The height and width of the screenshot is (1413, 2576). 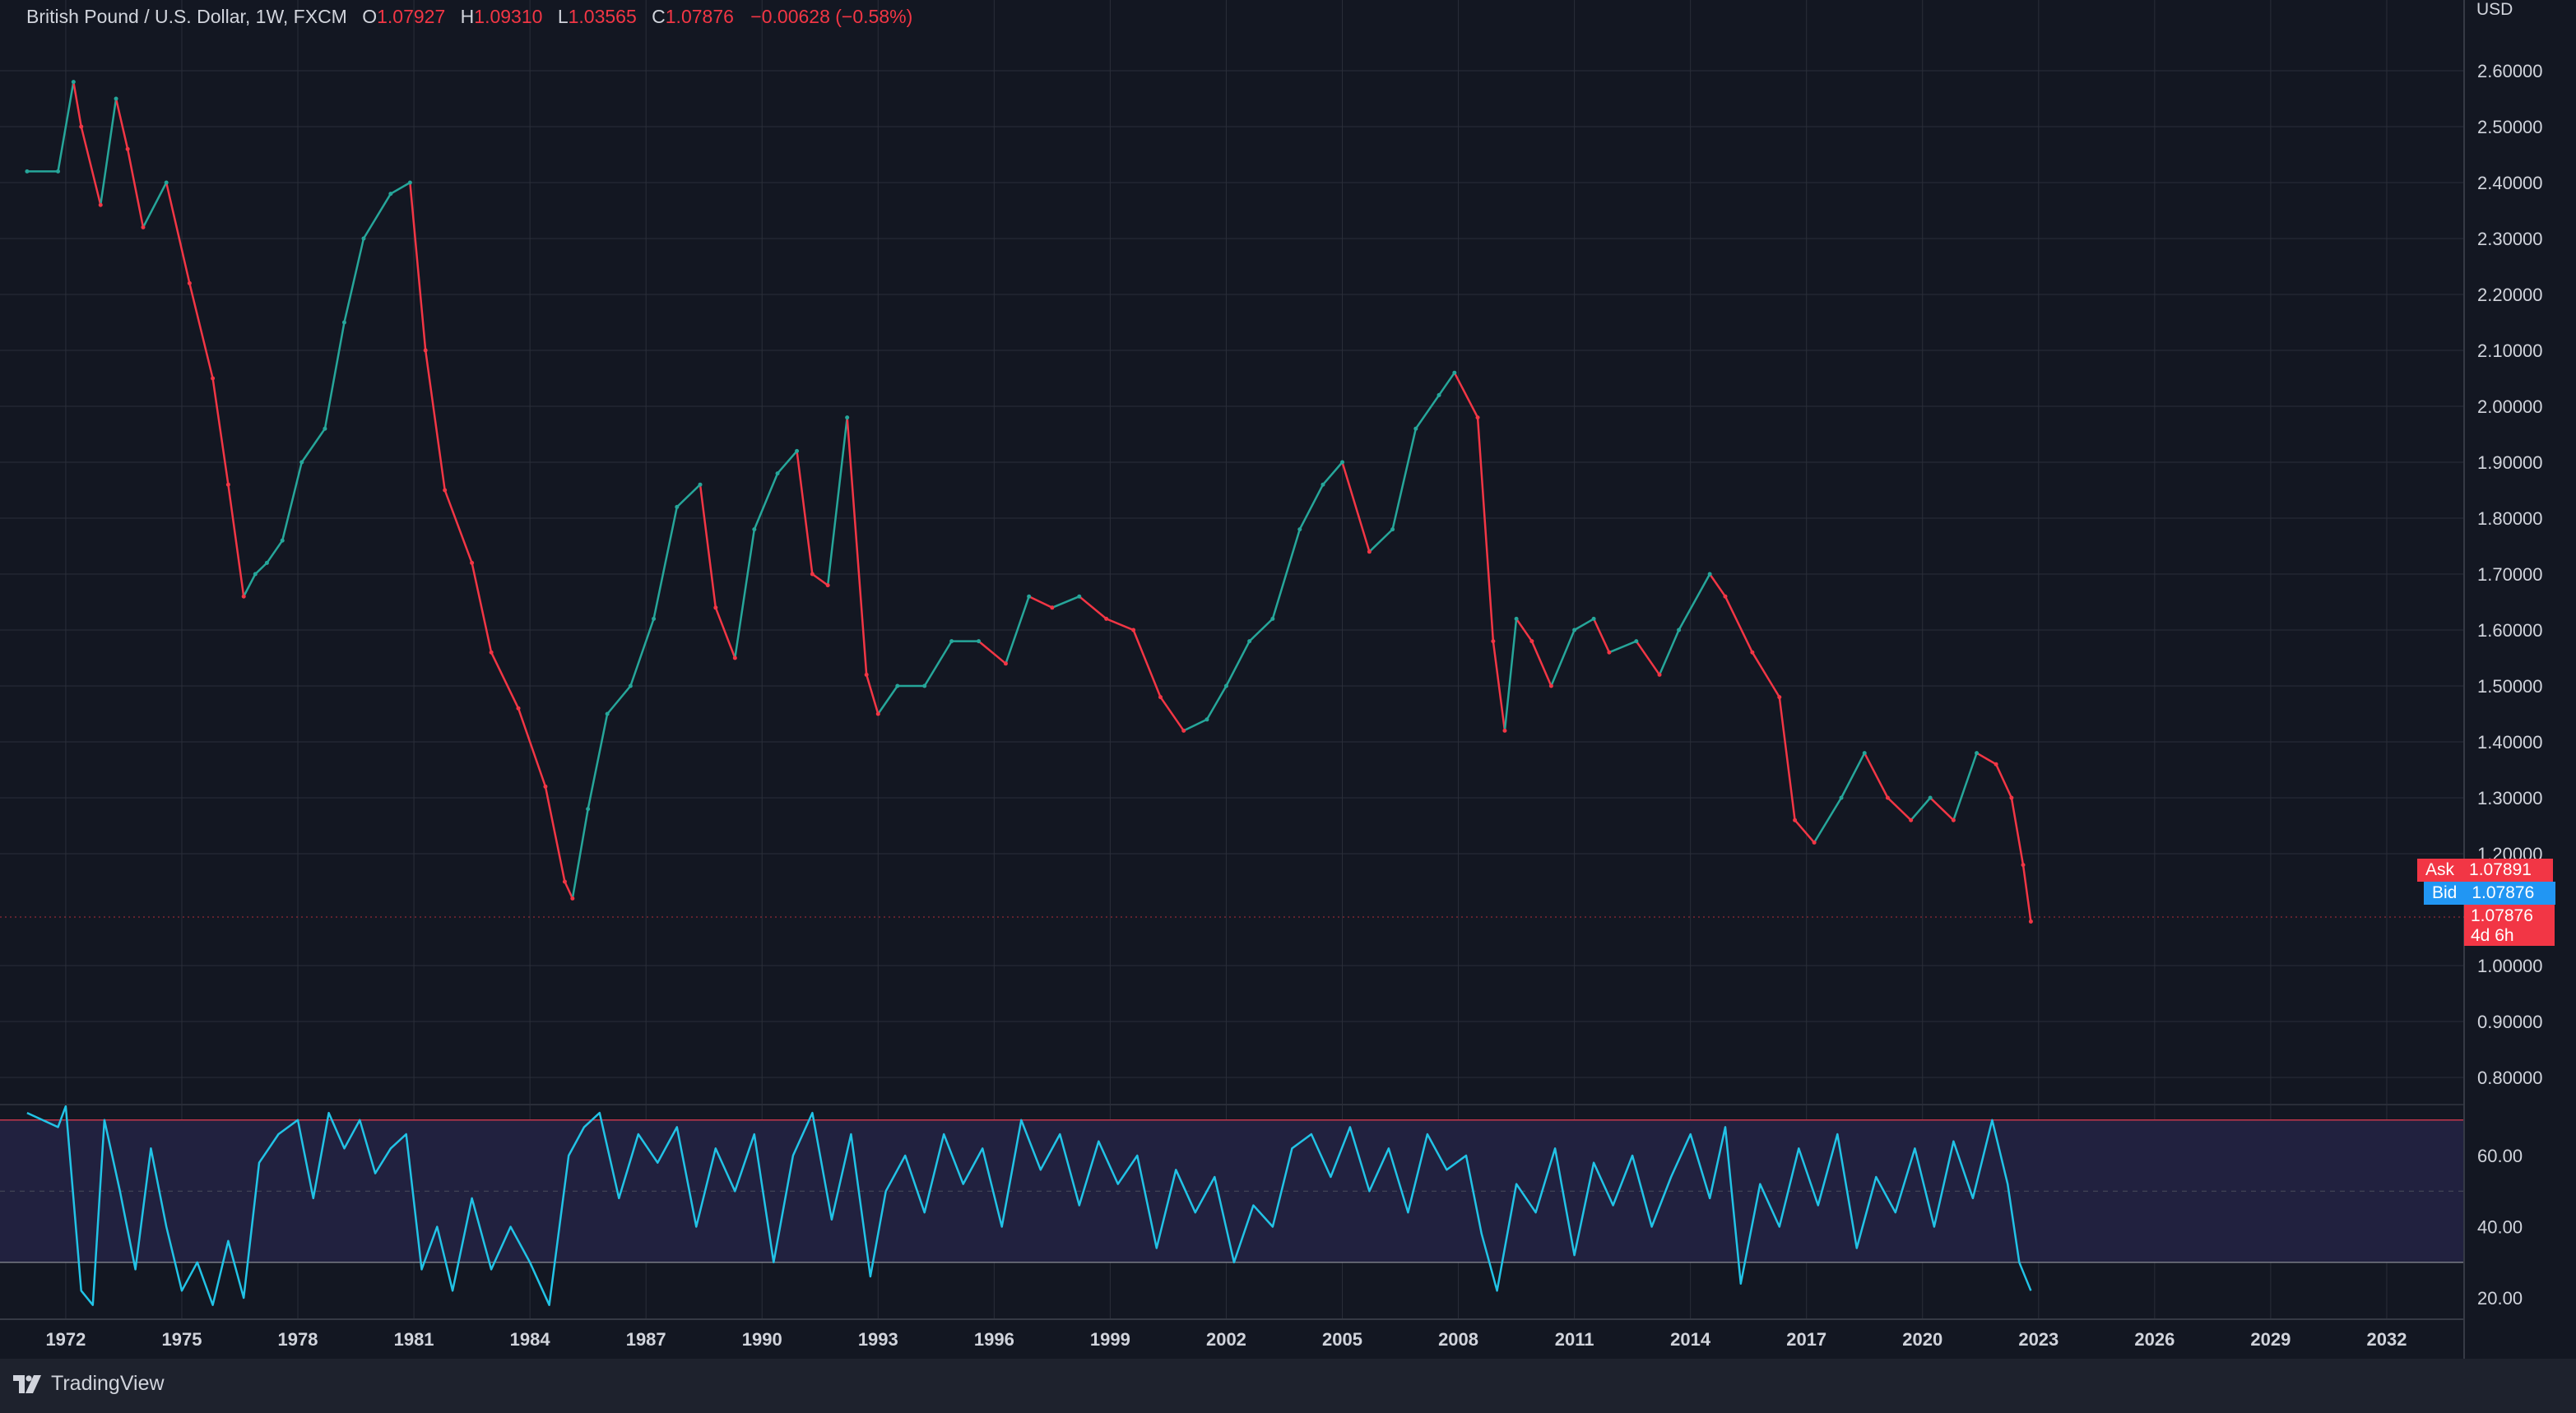 I want to click on symbol-title: British Pound / U.S. Dollar, 1W, FXCM, so click(x=186, y=16).